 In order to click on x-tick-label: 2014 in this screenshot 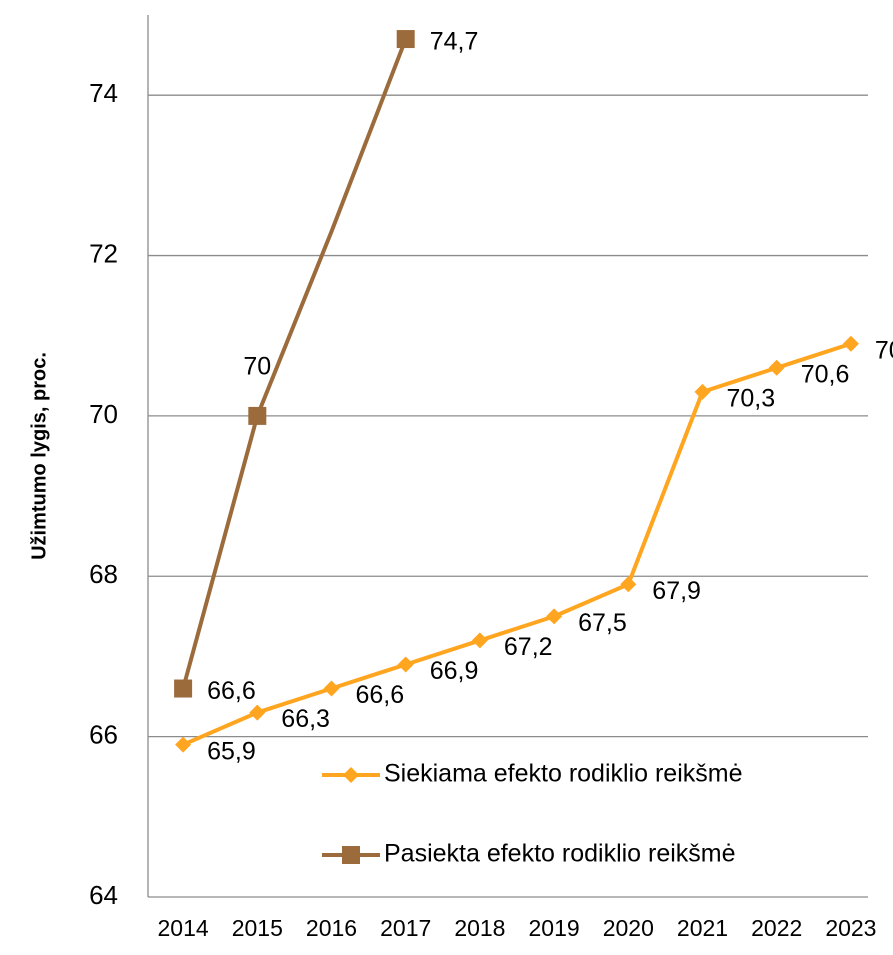, I will do `click(183, 928)`.